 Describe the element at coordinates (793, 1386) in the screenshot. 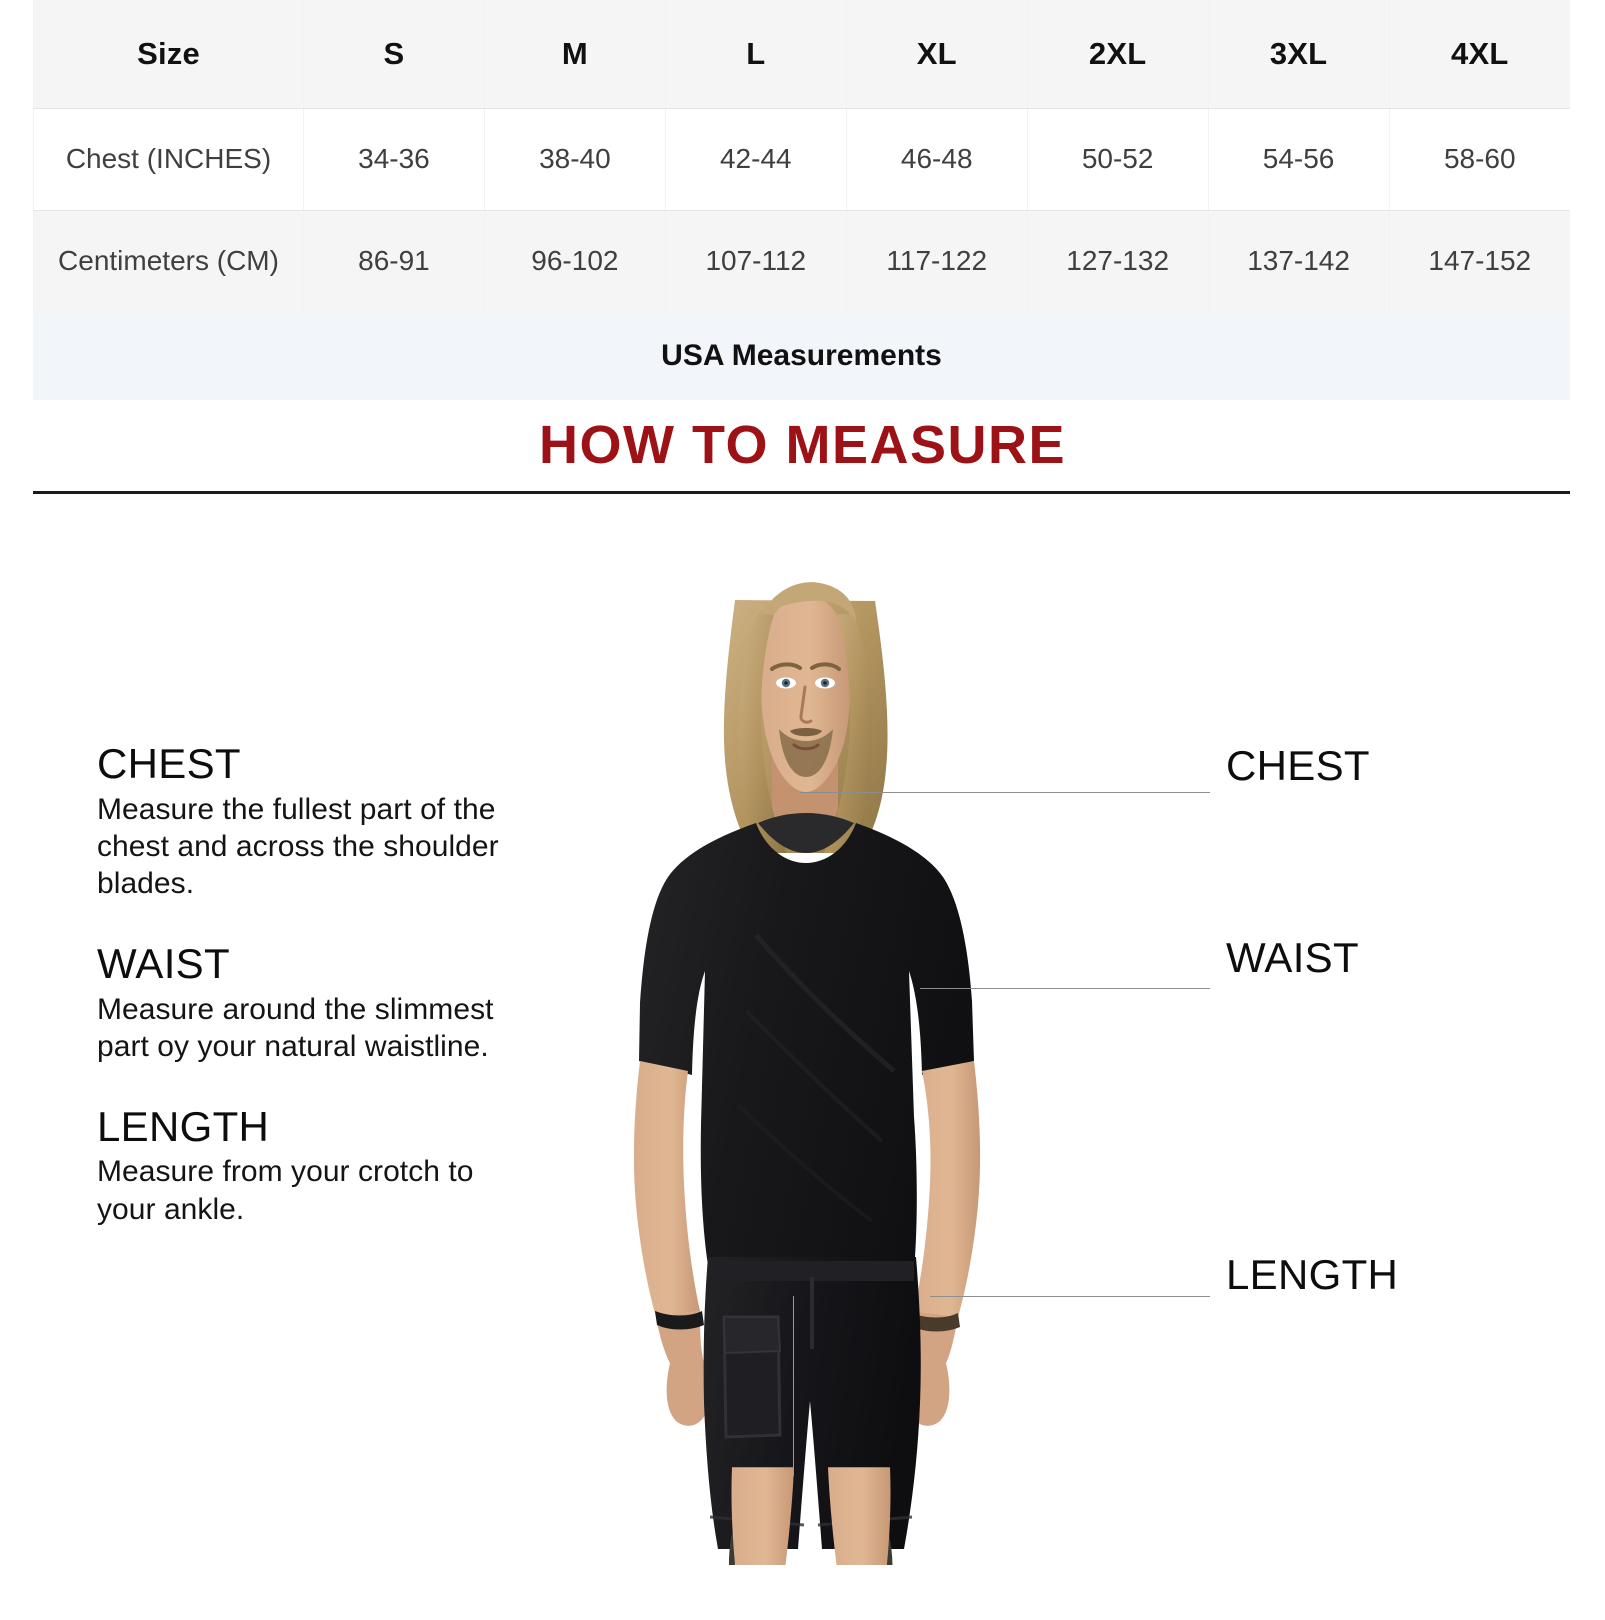

I see `leader-line-inseam-vertical` at that location.